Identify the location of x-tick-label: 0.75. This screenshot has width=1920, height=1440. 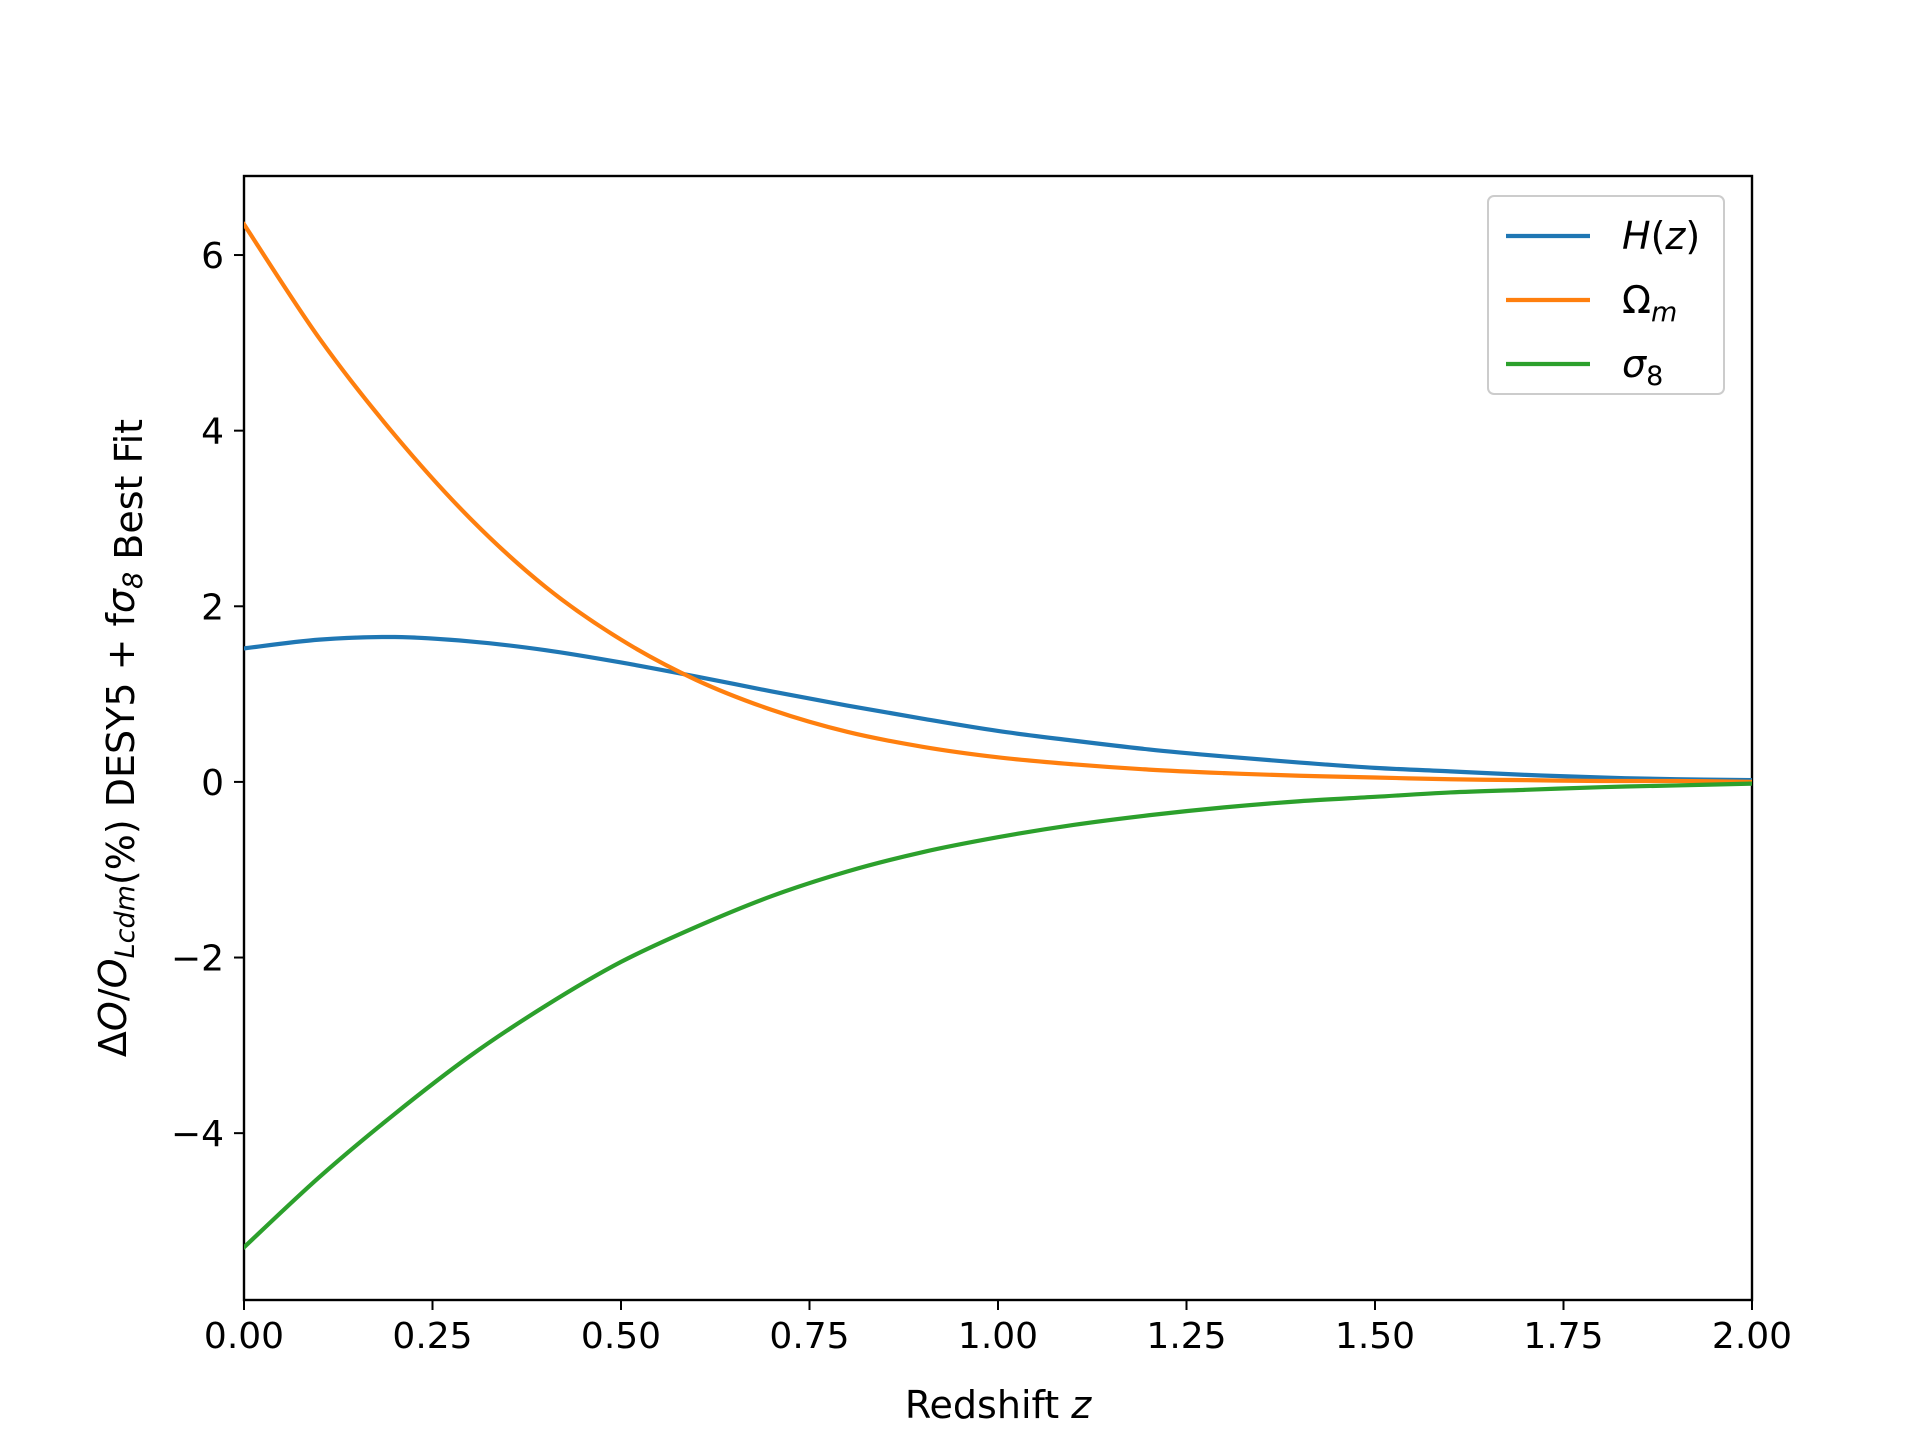
(809, 1336).